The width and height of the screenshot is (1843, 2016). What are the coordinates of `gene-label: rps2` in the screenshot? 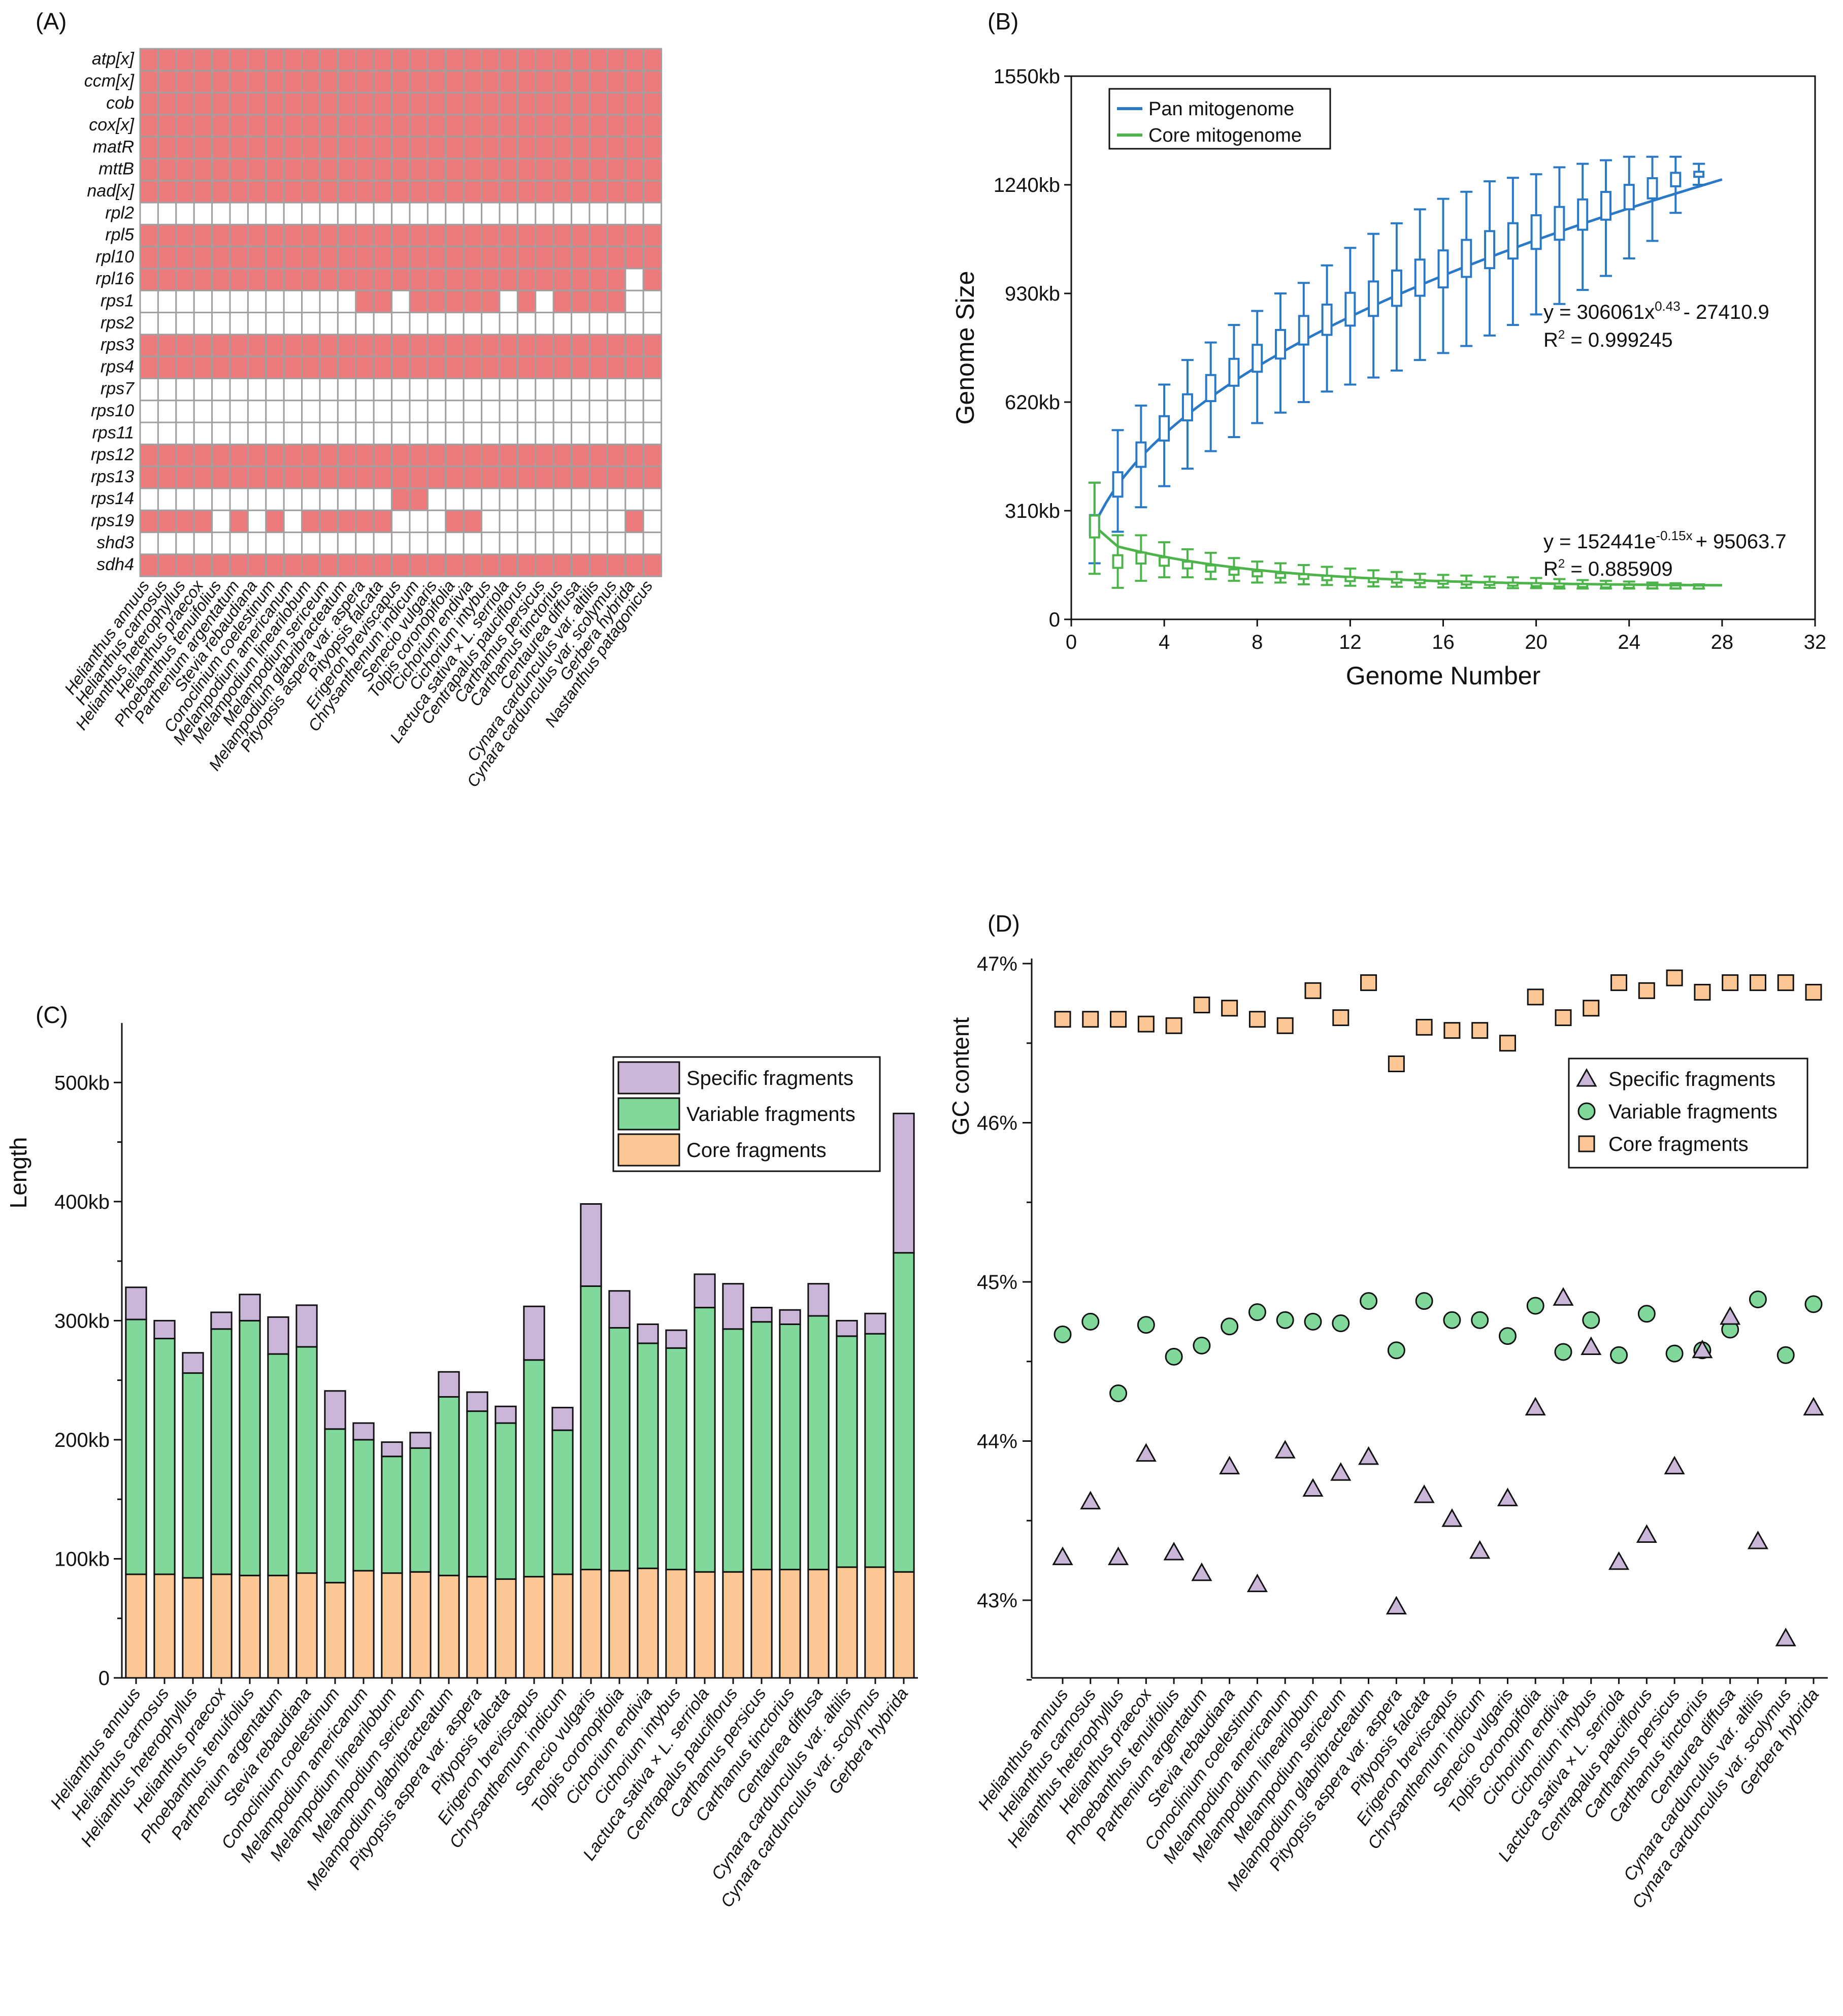 It's located at (117, 323).